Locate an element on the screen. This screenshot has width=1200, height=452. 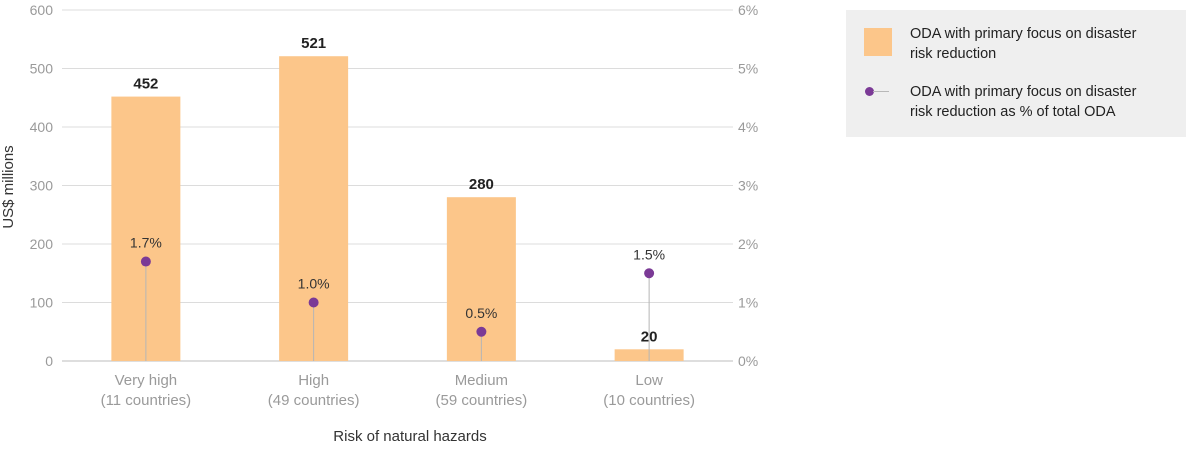
legend-line-icon is located at coordinates (881, 91).